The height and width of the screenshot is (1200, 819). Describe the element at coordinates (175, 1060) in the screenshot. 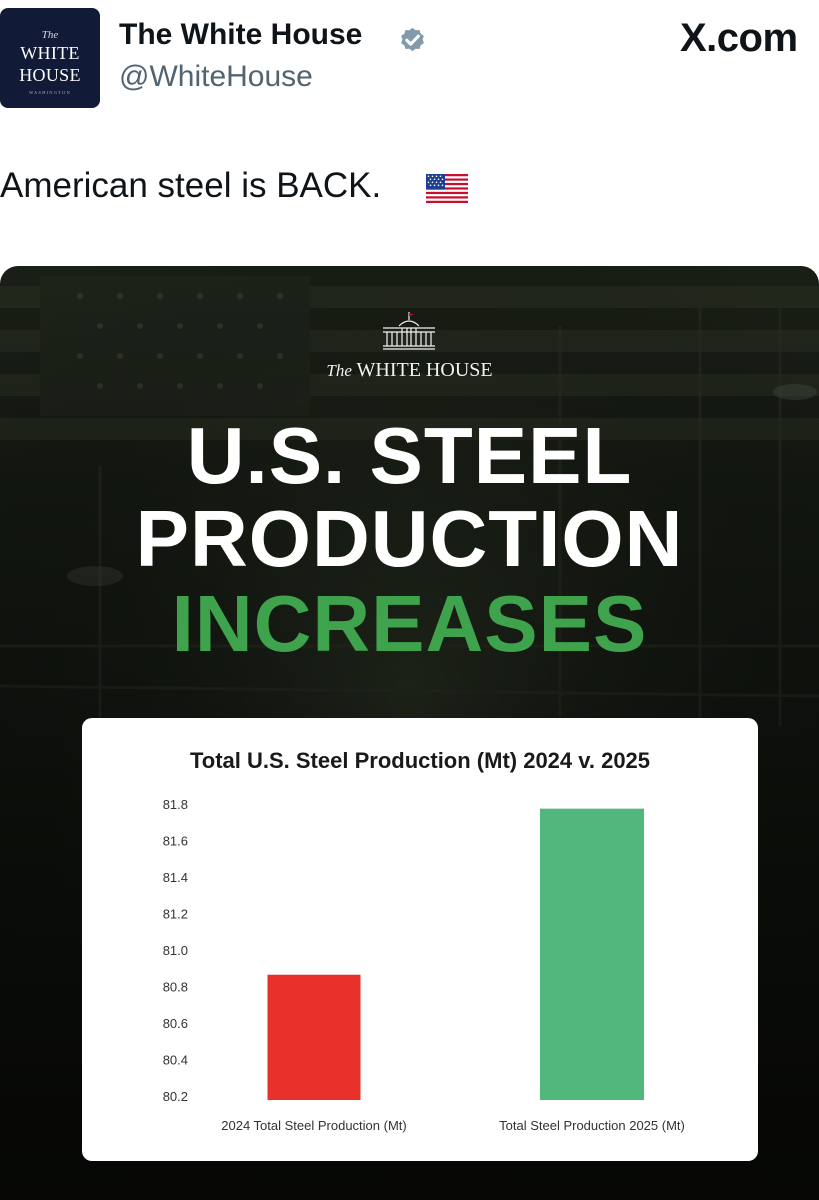

I see `y-tick-label: 80.4` at that location.